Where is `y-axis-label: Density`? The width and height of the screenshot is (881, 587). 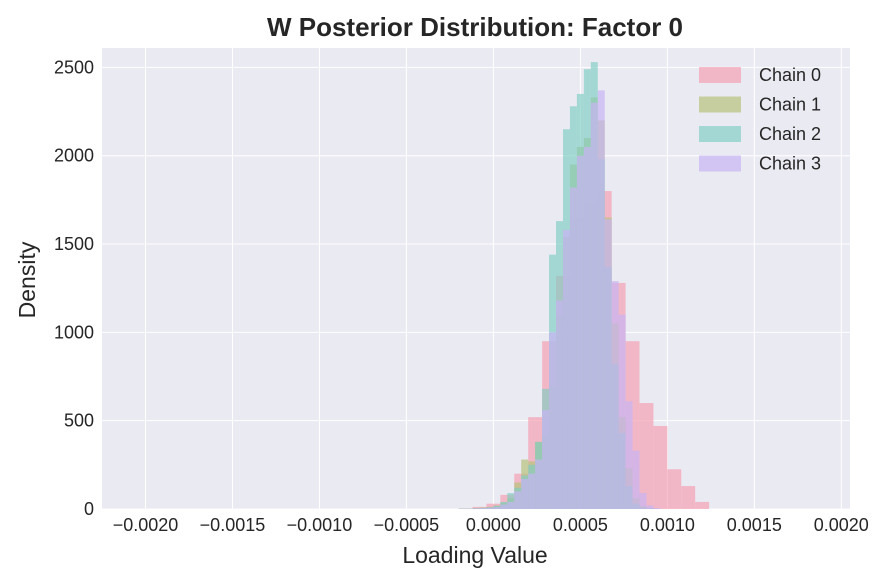
y-axis-label: Density is located at coordinates (27, 279).